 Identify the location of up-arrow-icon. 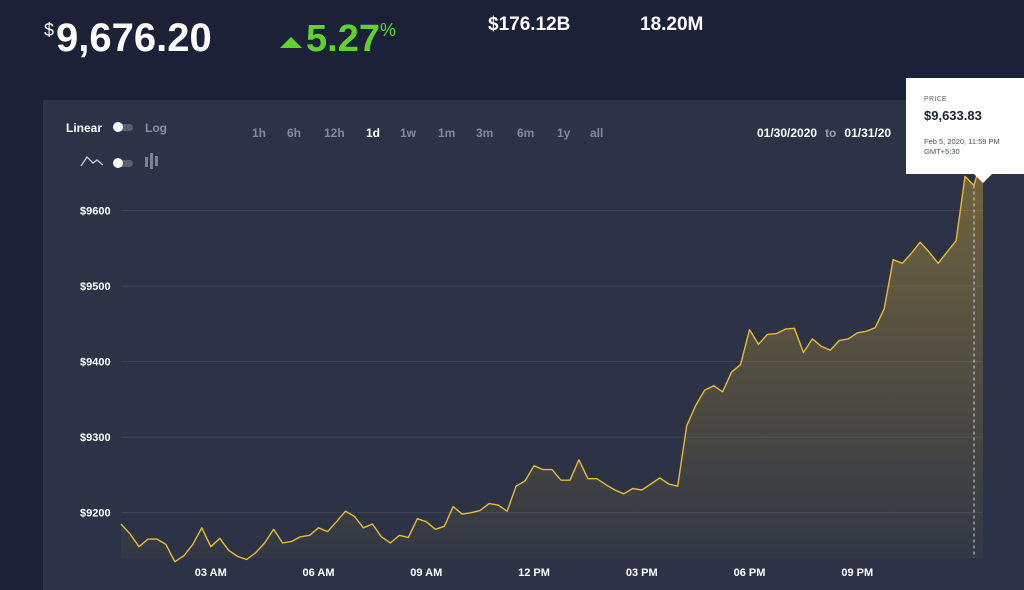
(291, 43).